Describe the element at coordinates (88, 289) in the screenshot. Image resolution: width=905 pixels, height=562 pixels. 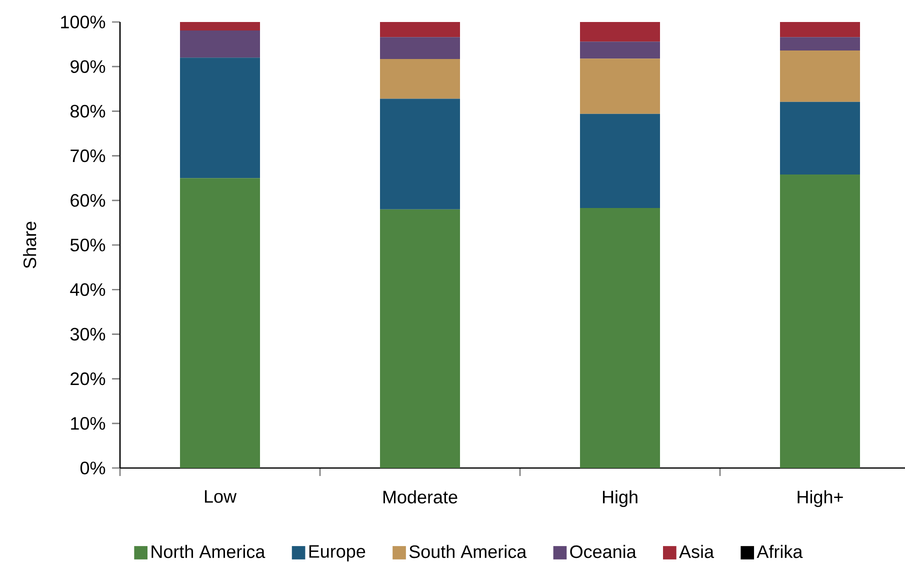
I see `y-tick-label: 40%` at that location.